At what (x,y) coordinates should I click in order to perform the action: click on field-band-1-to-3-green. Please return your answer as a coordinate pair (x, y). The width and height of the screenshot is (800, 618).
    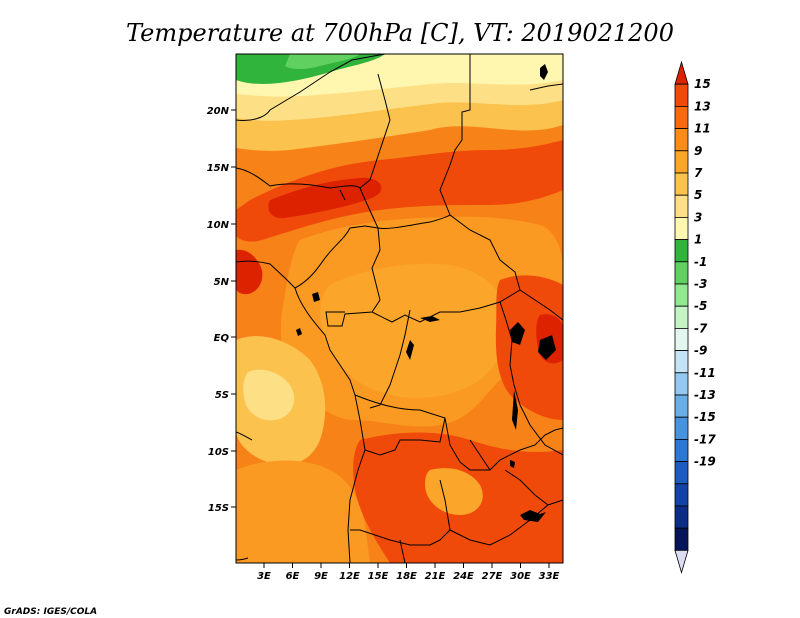
    Looking at the image, I should click on (322, 61).